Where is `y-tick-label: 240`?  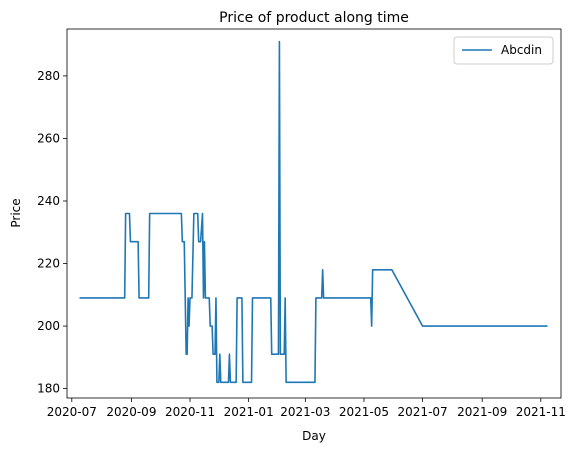 y-tick-label: 240 is located at coordinates (48, 201).